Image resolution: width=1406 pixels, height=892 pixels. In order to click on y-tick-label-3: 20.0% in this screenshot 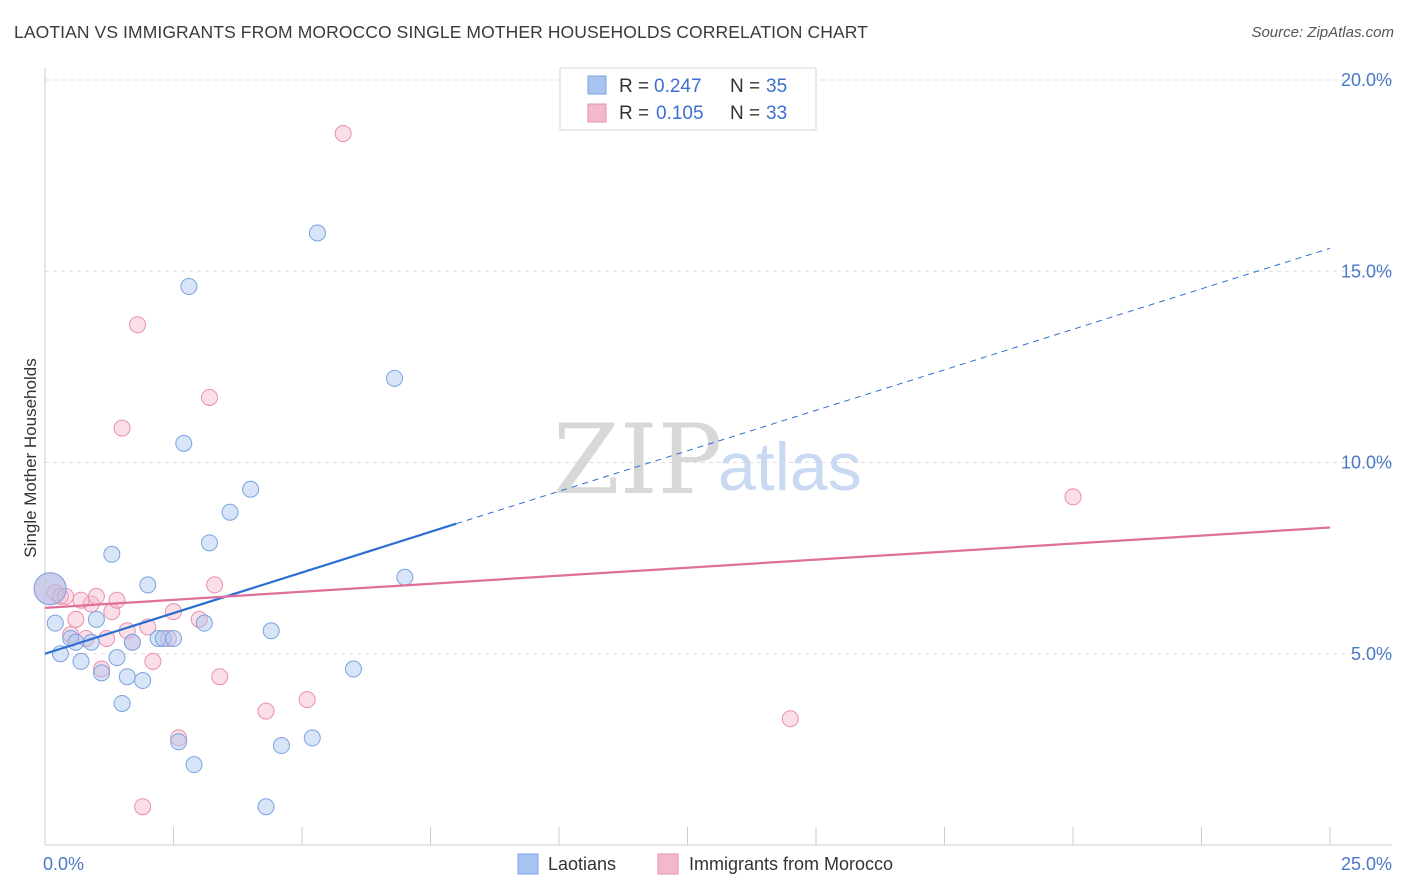, I will do `click(1366, 80)`.